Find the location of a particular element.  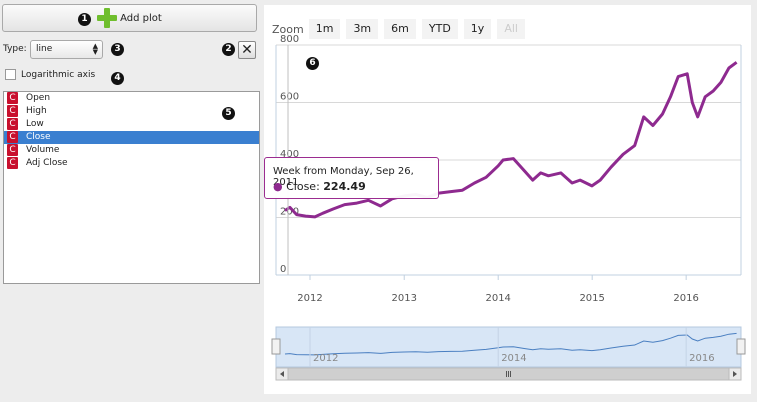

list-item: C Open is located at coordinates (131, 98).